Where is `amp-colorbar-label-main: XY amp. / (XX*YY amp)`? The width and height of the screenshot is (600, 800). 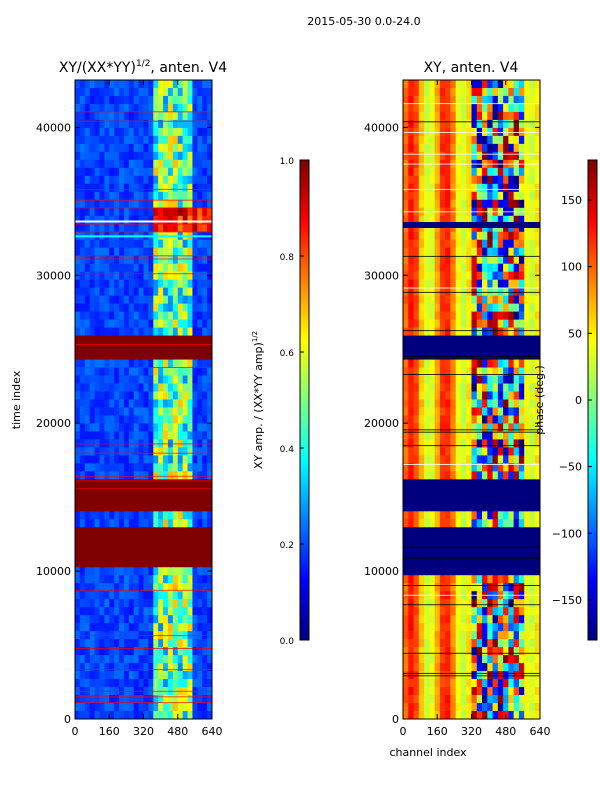
amp-colorbar-label-main: XY amp. / (XX*YY amp) is located at coordinates (258, 405).